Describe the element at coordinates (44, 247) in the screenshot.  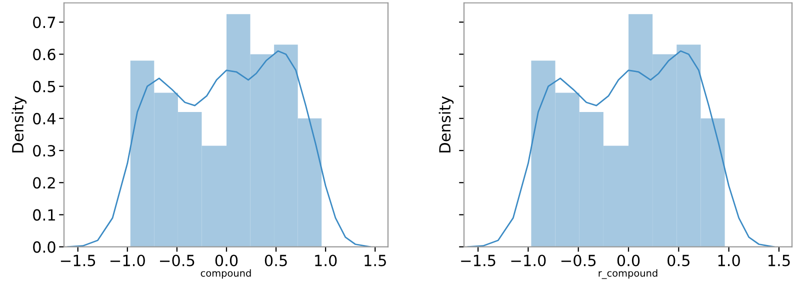
I see `y-tick-label: 0.0` at that location.